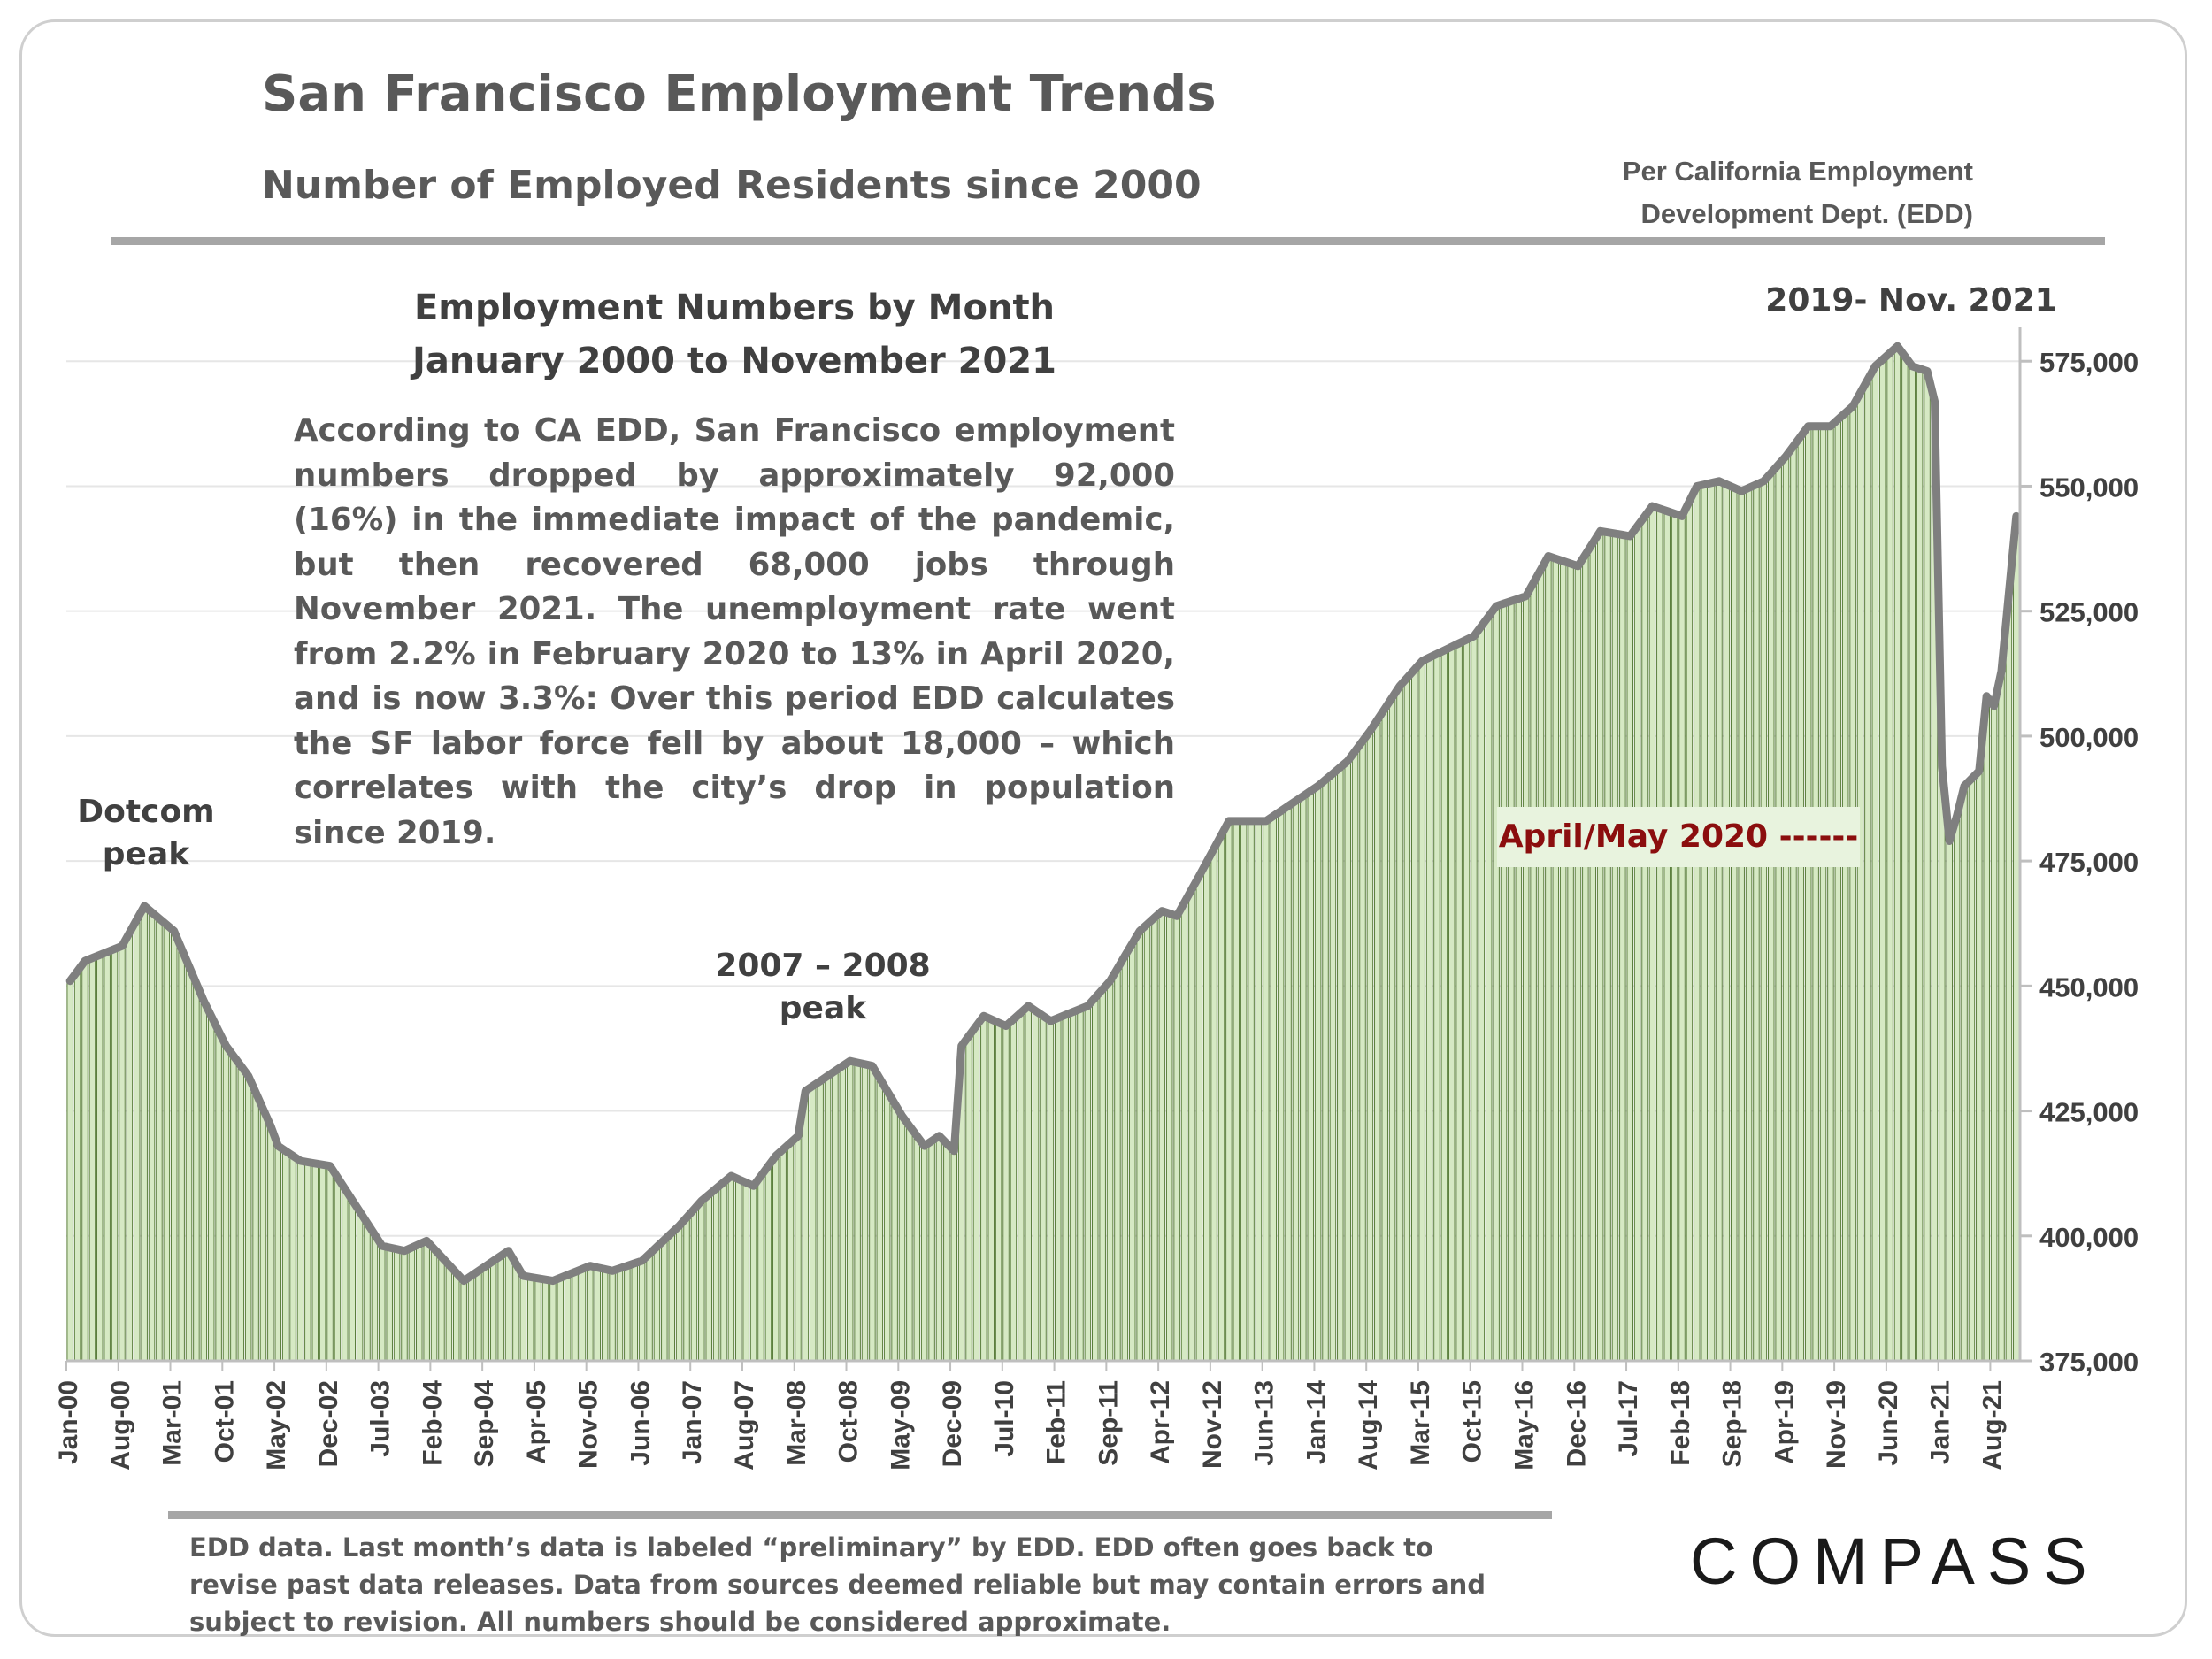 This screenshot has height=1659, width=2212. What do you see at coordinates (2089, 862) in the screenshot?
I see `y-tick-label: 475,000` at bounding box center [2089, 862].